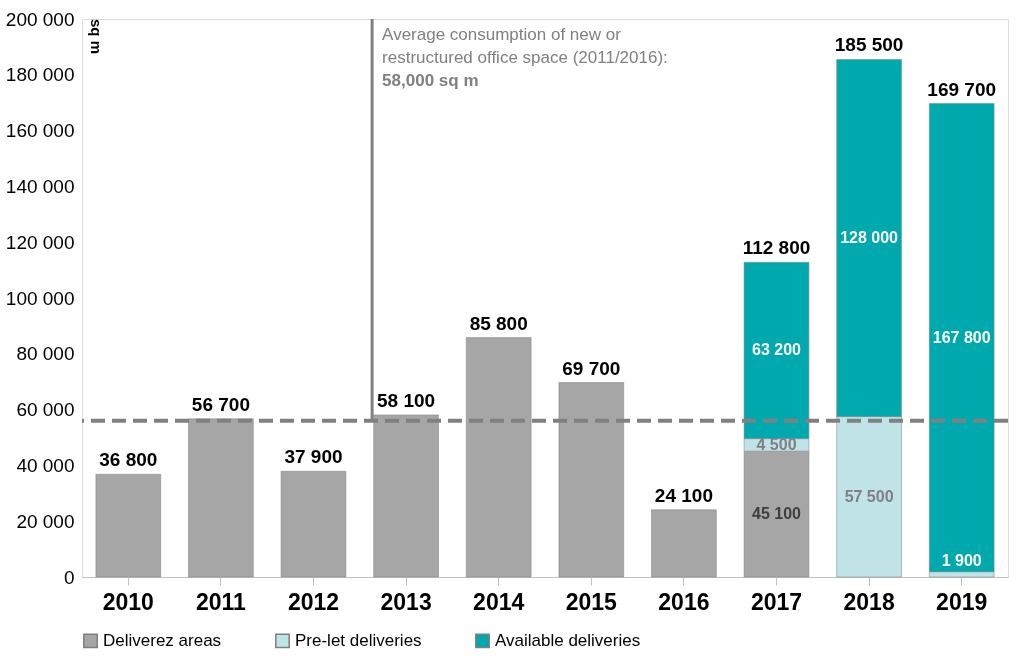 The width and height of the screenshot is (1020, 656). I want to click on x-tick-label: 2013, so click(406, 601).